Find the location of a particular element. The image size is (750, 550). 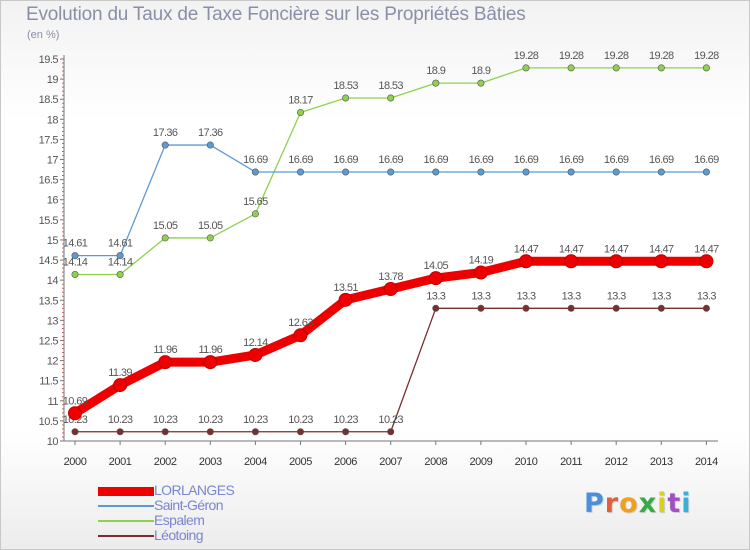

y-tick-label: 10 is located at coordinates (53, 442).